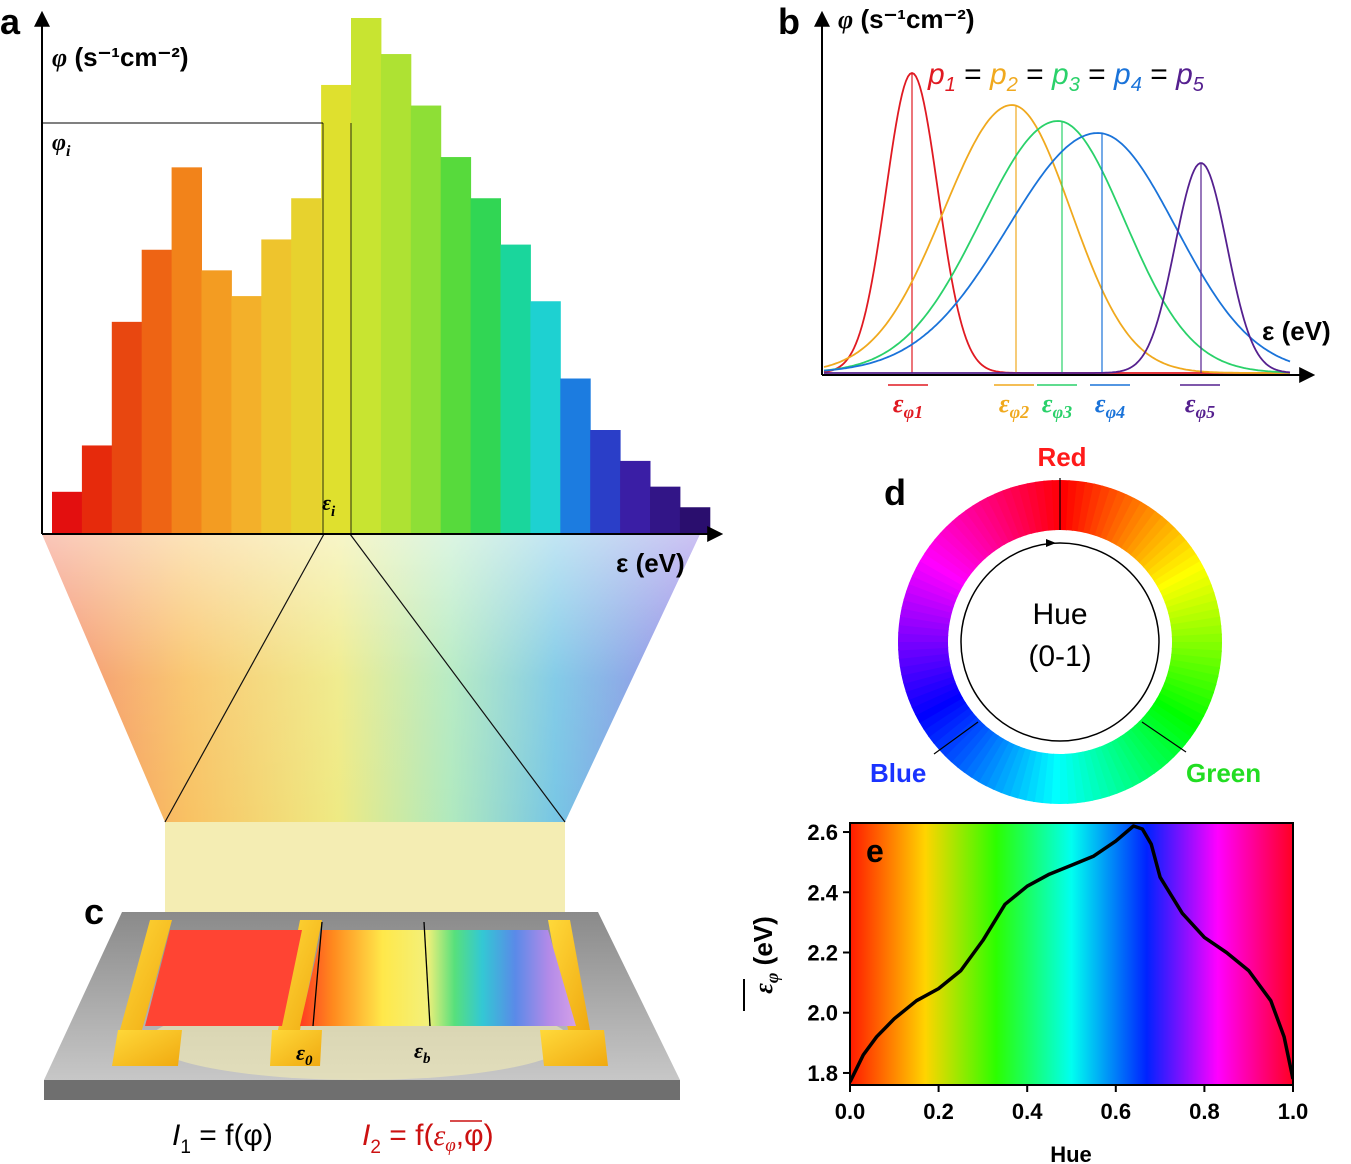  Describe the element at coordinates (422, 1052) in the screenshot. I see `eps-b-label: εb` at that location.